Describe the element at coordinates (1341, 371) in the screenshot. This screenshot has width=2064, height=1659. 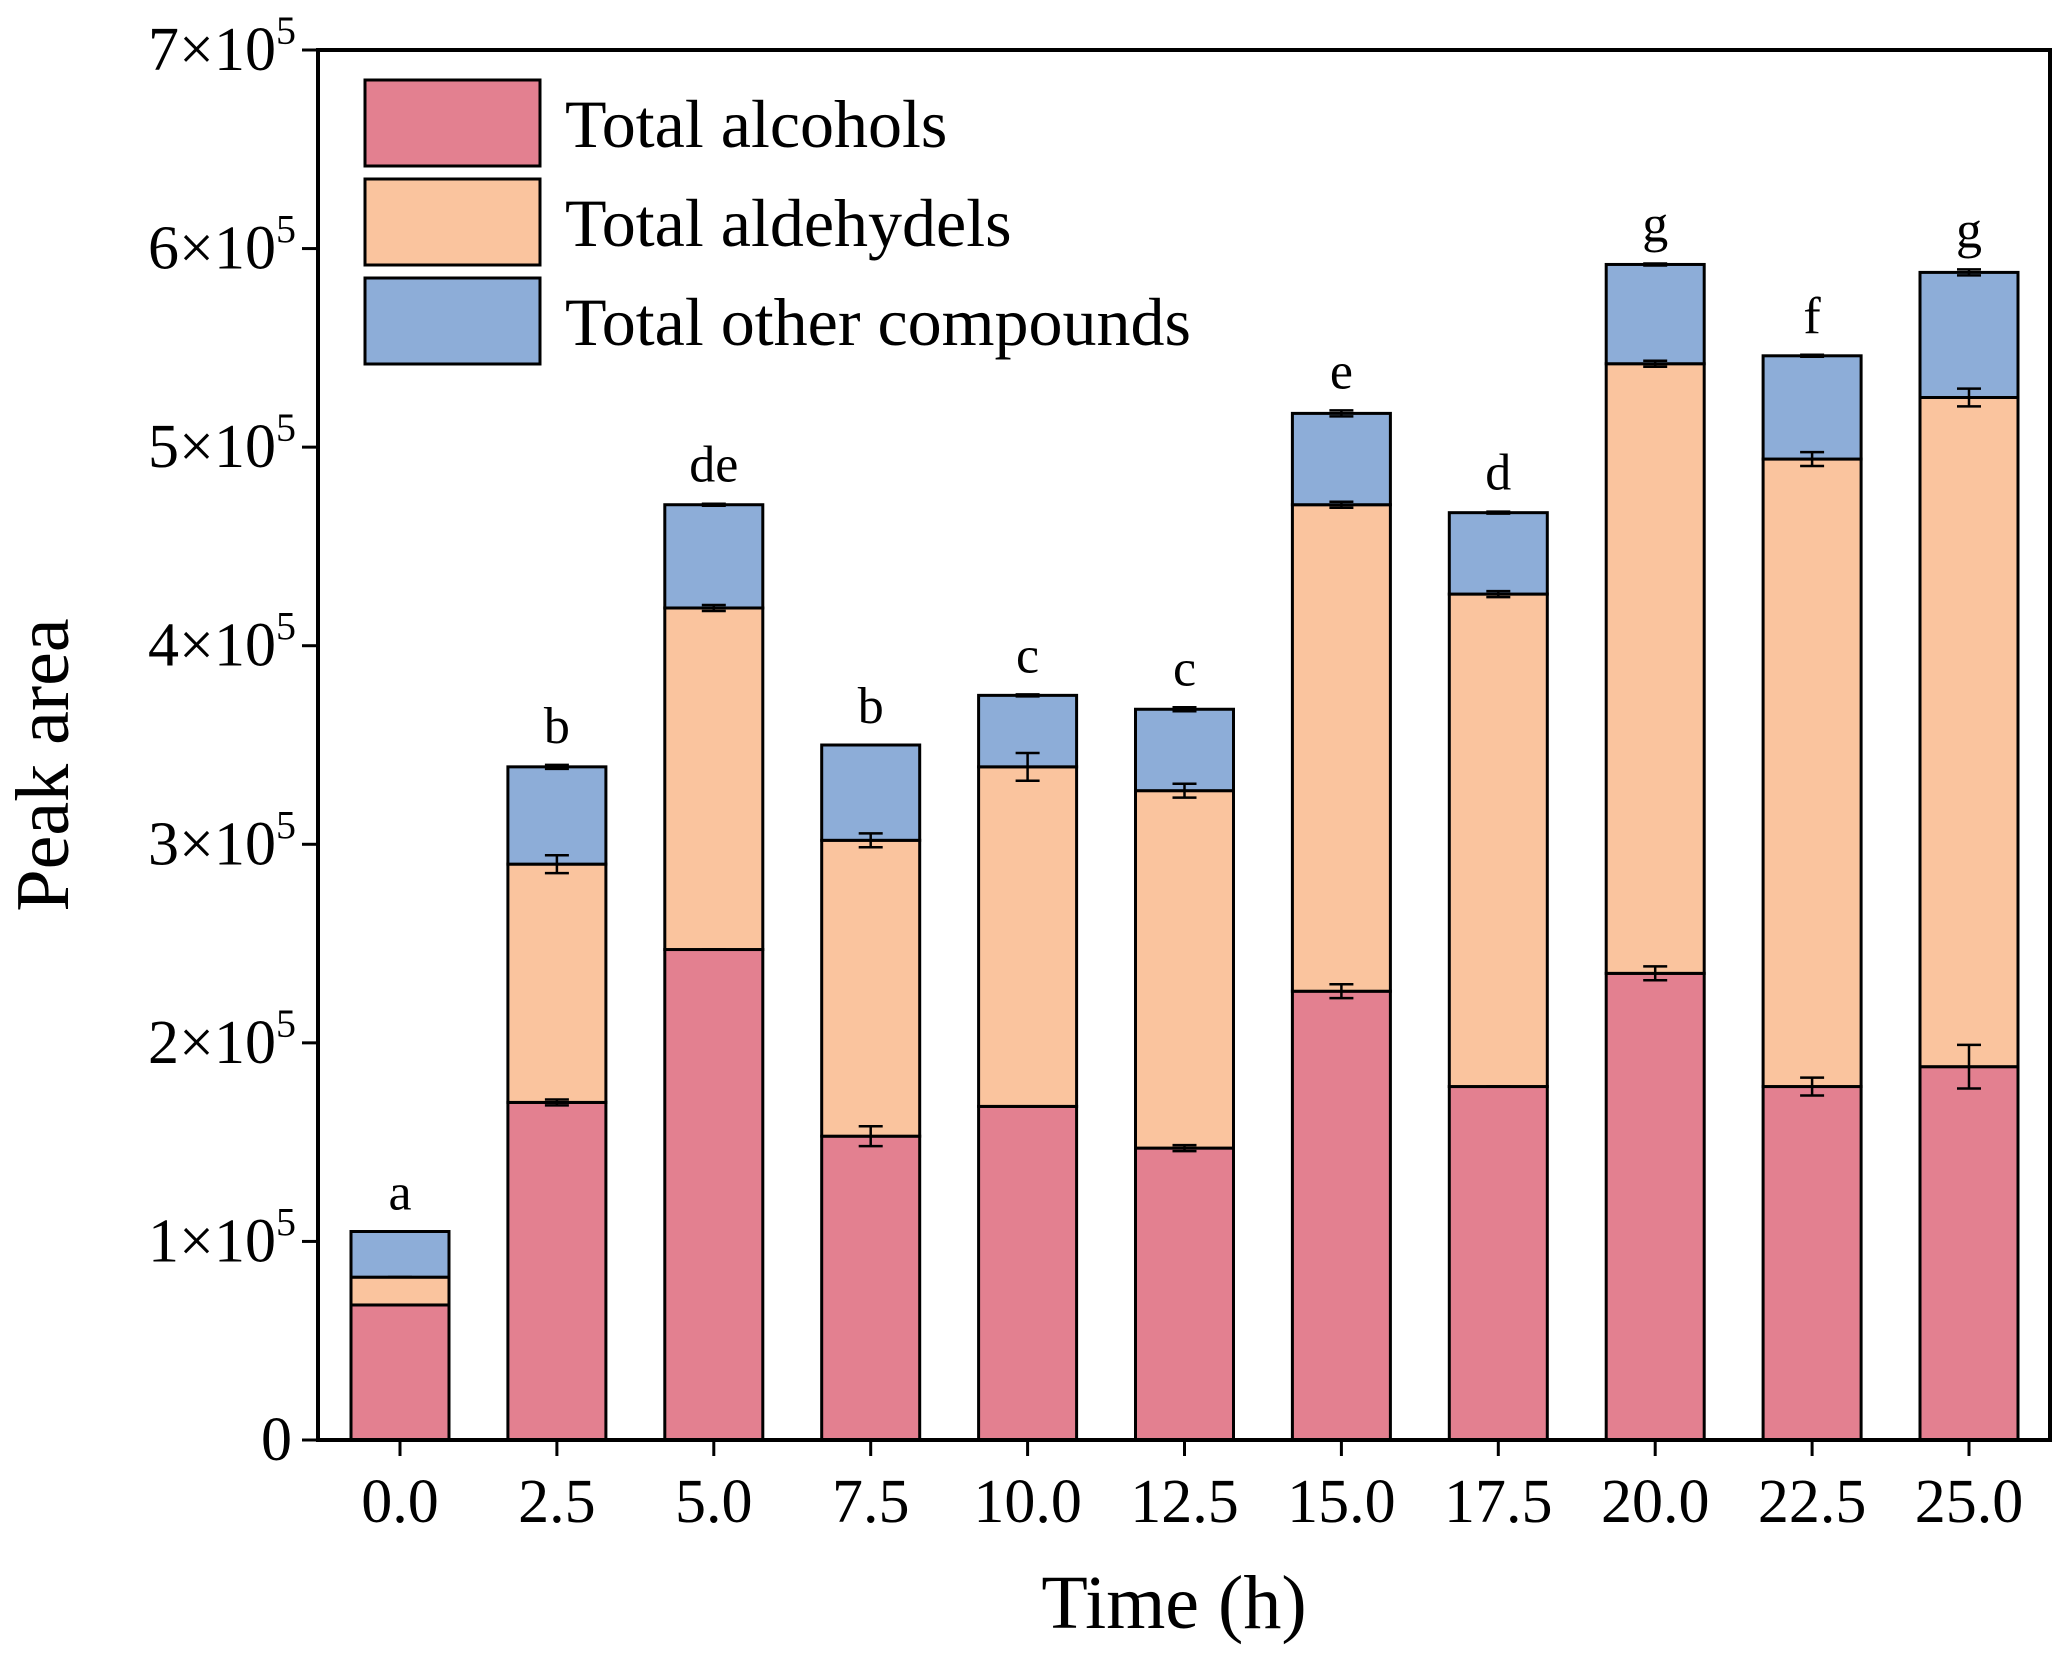
I see `significance-letter-15.0: e` at that location.